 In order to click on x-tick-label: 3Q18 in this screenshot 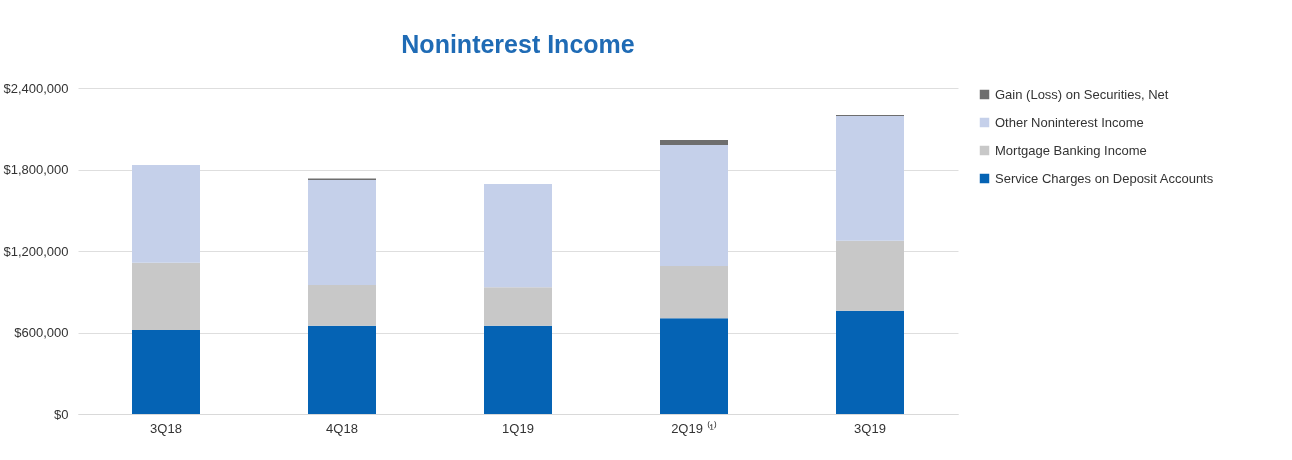, I will do `click(166, 428)`.